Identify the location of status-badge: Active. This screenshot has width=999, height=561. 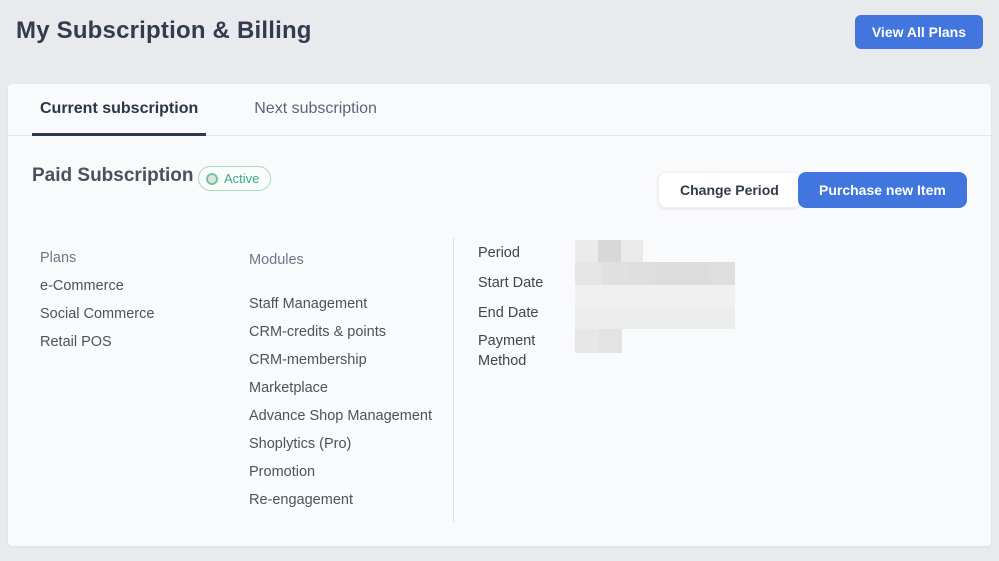
(235, 178).